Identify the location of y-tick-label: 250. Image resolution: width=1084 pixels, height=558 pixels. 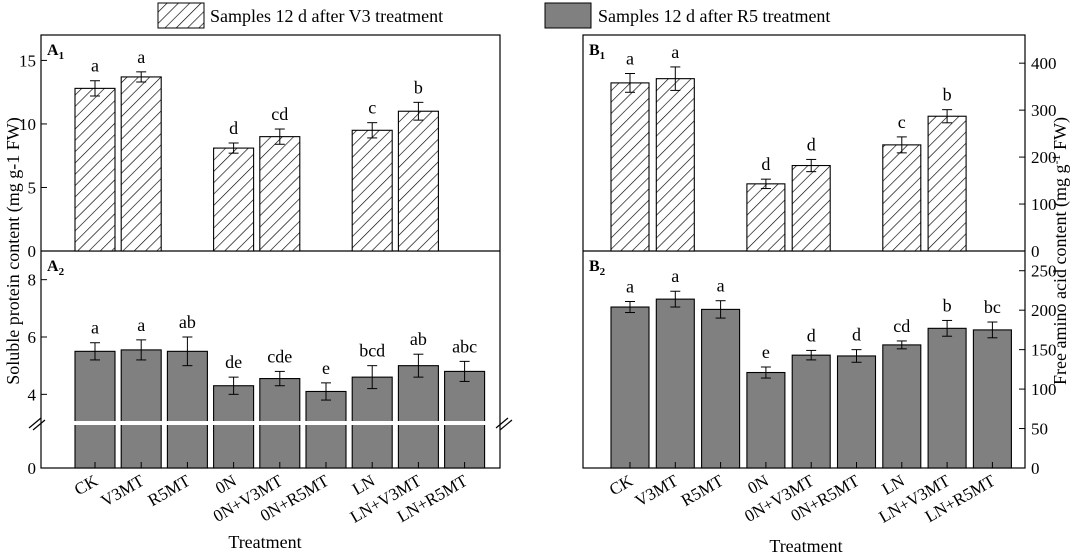
(1044, 271).